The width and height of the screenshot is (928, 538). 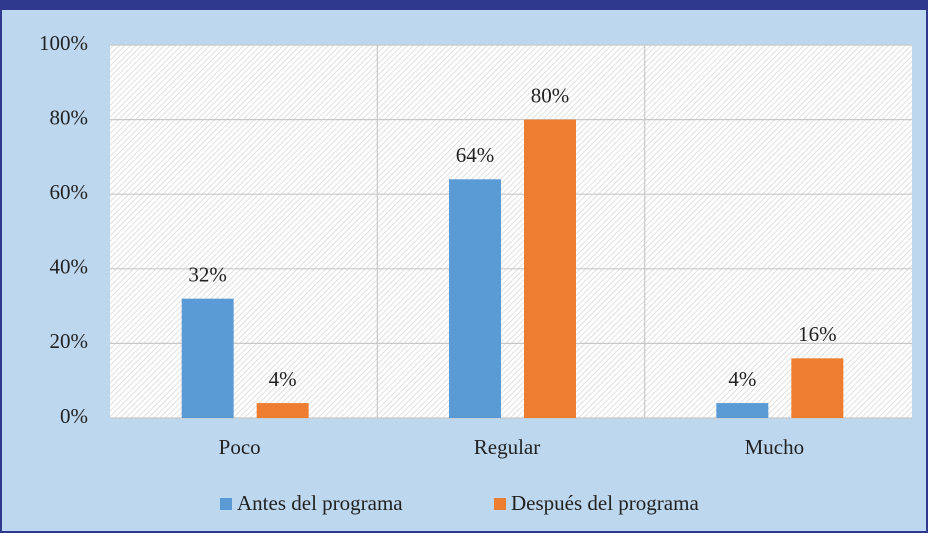 What do you see at coordinates (74, 416) in the screenshot?
I see `y-tick-label: 0%` at bounding box center [74, 416].